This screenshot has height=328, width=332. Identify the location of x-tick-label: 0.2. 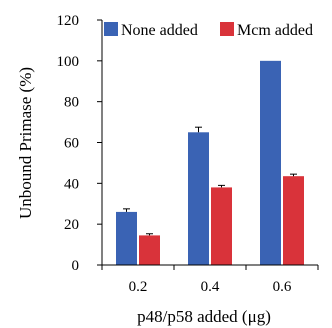
(138, 287).